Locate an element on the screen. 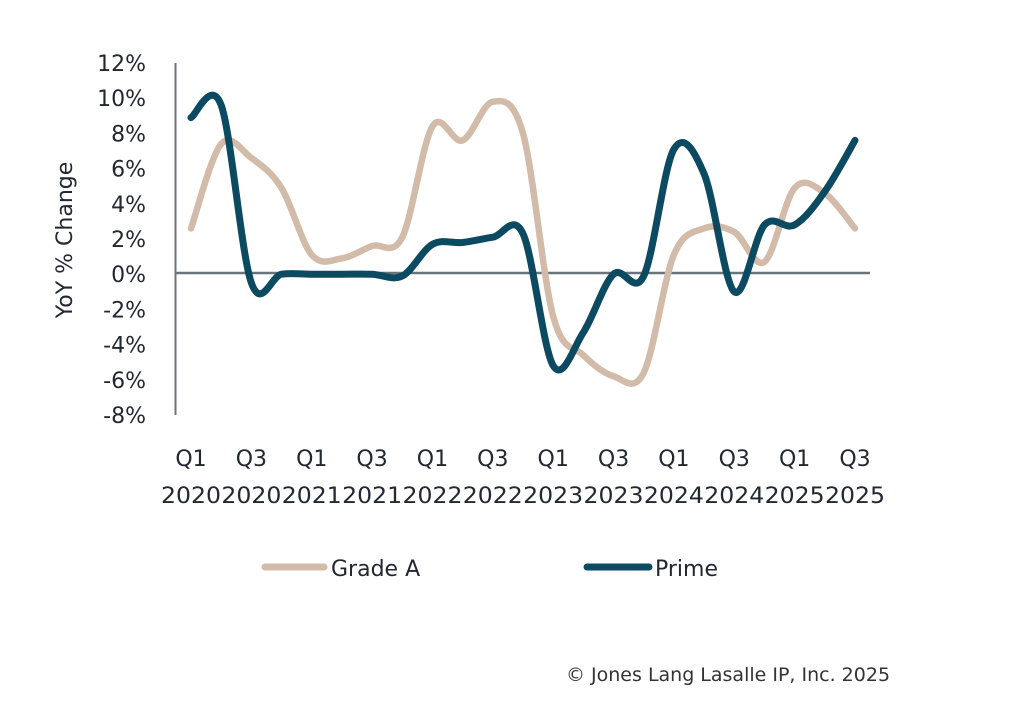 The image size is (1029, 709). y-tick-label: 4% is located at coordinates (128, 205).